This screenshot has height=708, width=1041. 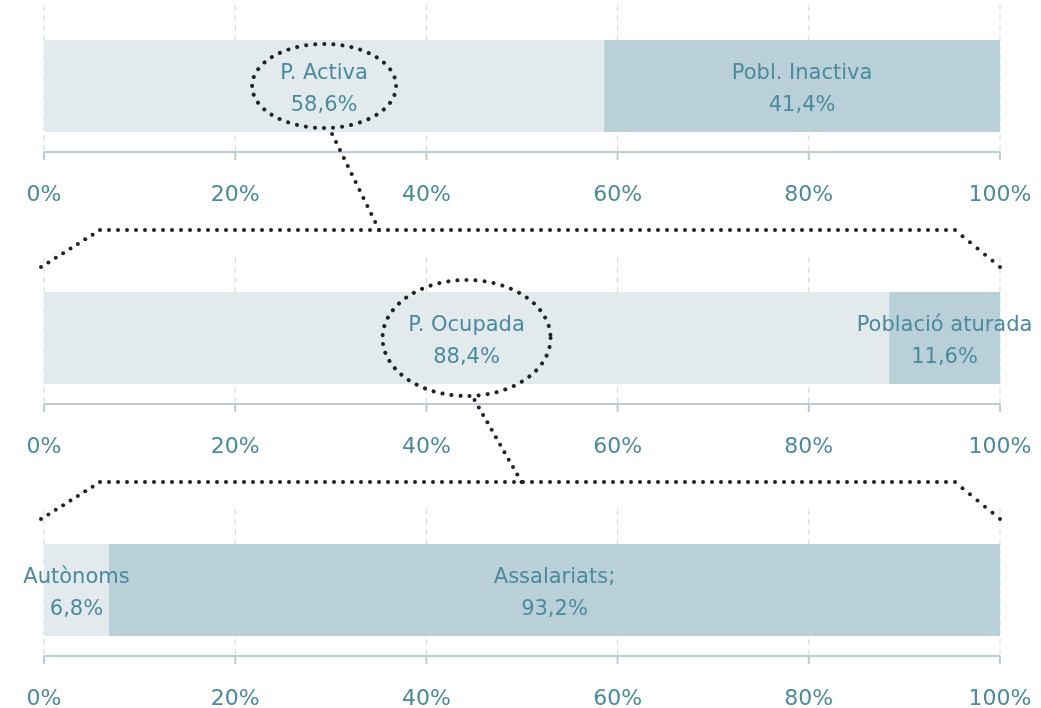 I want to click on data-label: 93,2%, so click(x=554, y=608).